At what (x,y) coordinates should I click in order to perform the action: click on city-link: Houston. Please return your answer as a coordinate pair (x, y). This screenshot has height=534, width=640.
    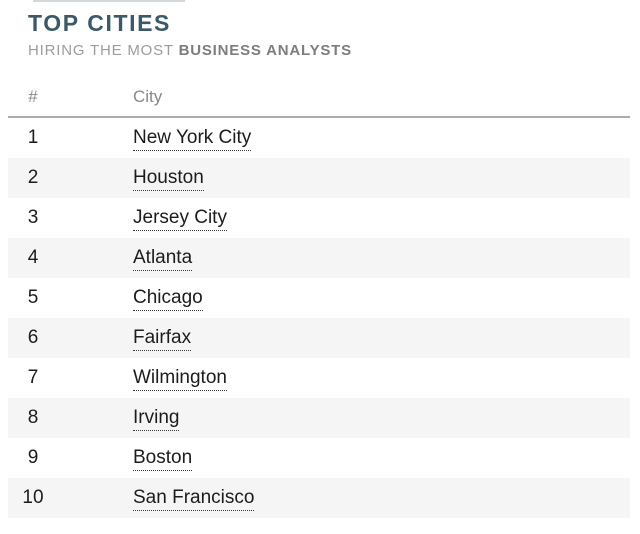
    Looking at the image, I should click on (168, 179).